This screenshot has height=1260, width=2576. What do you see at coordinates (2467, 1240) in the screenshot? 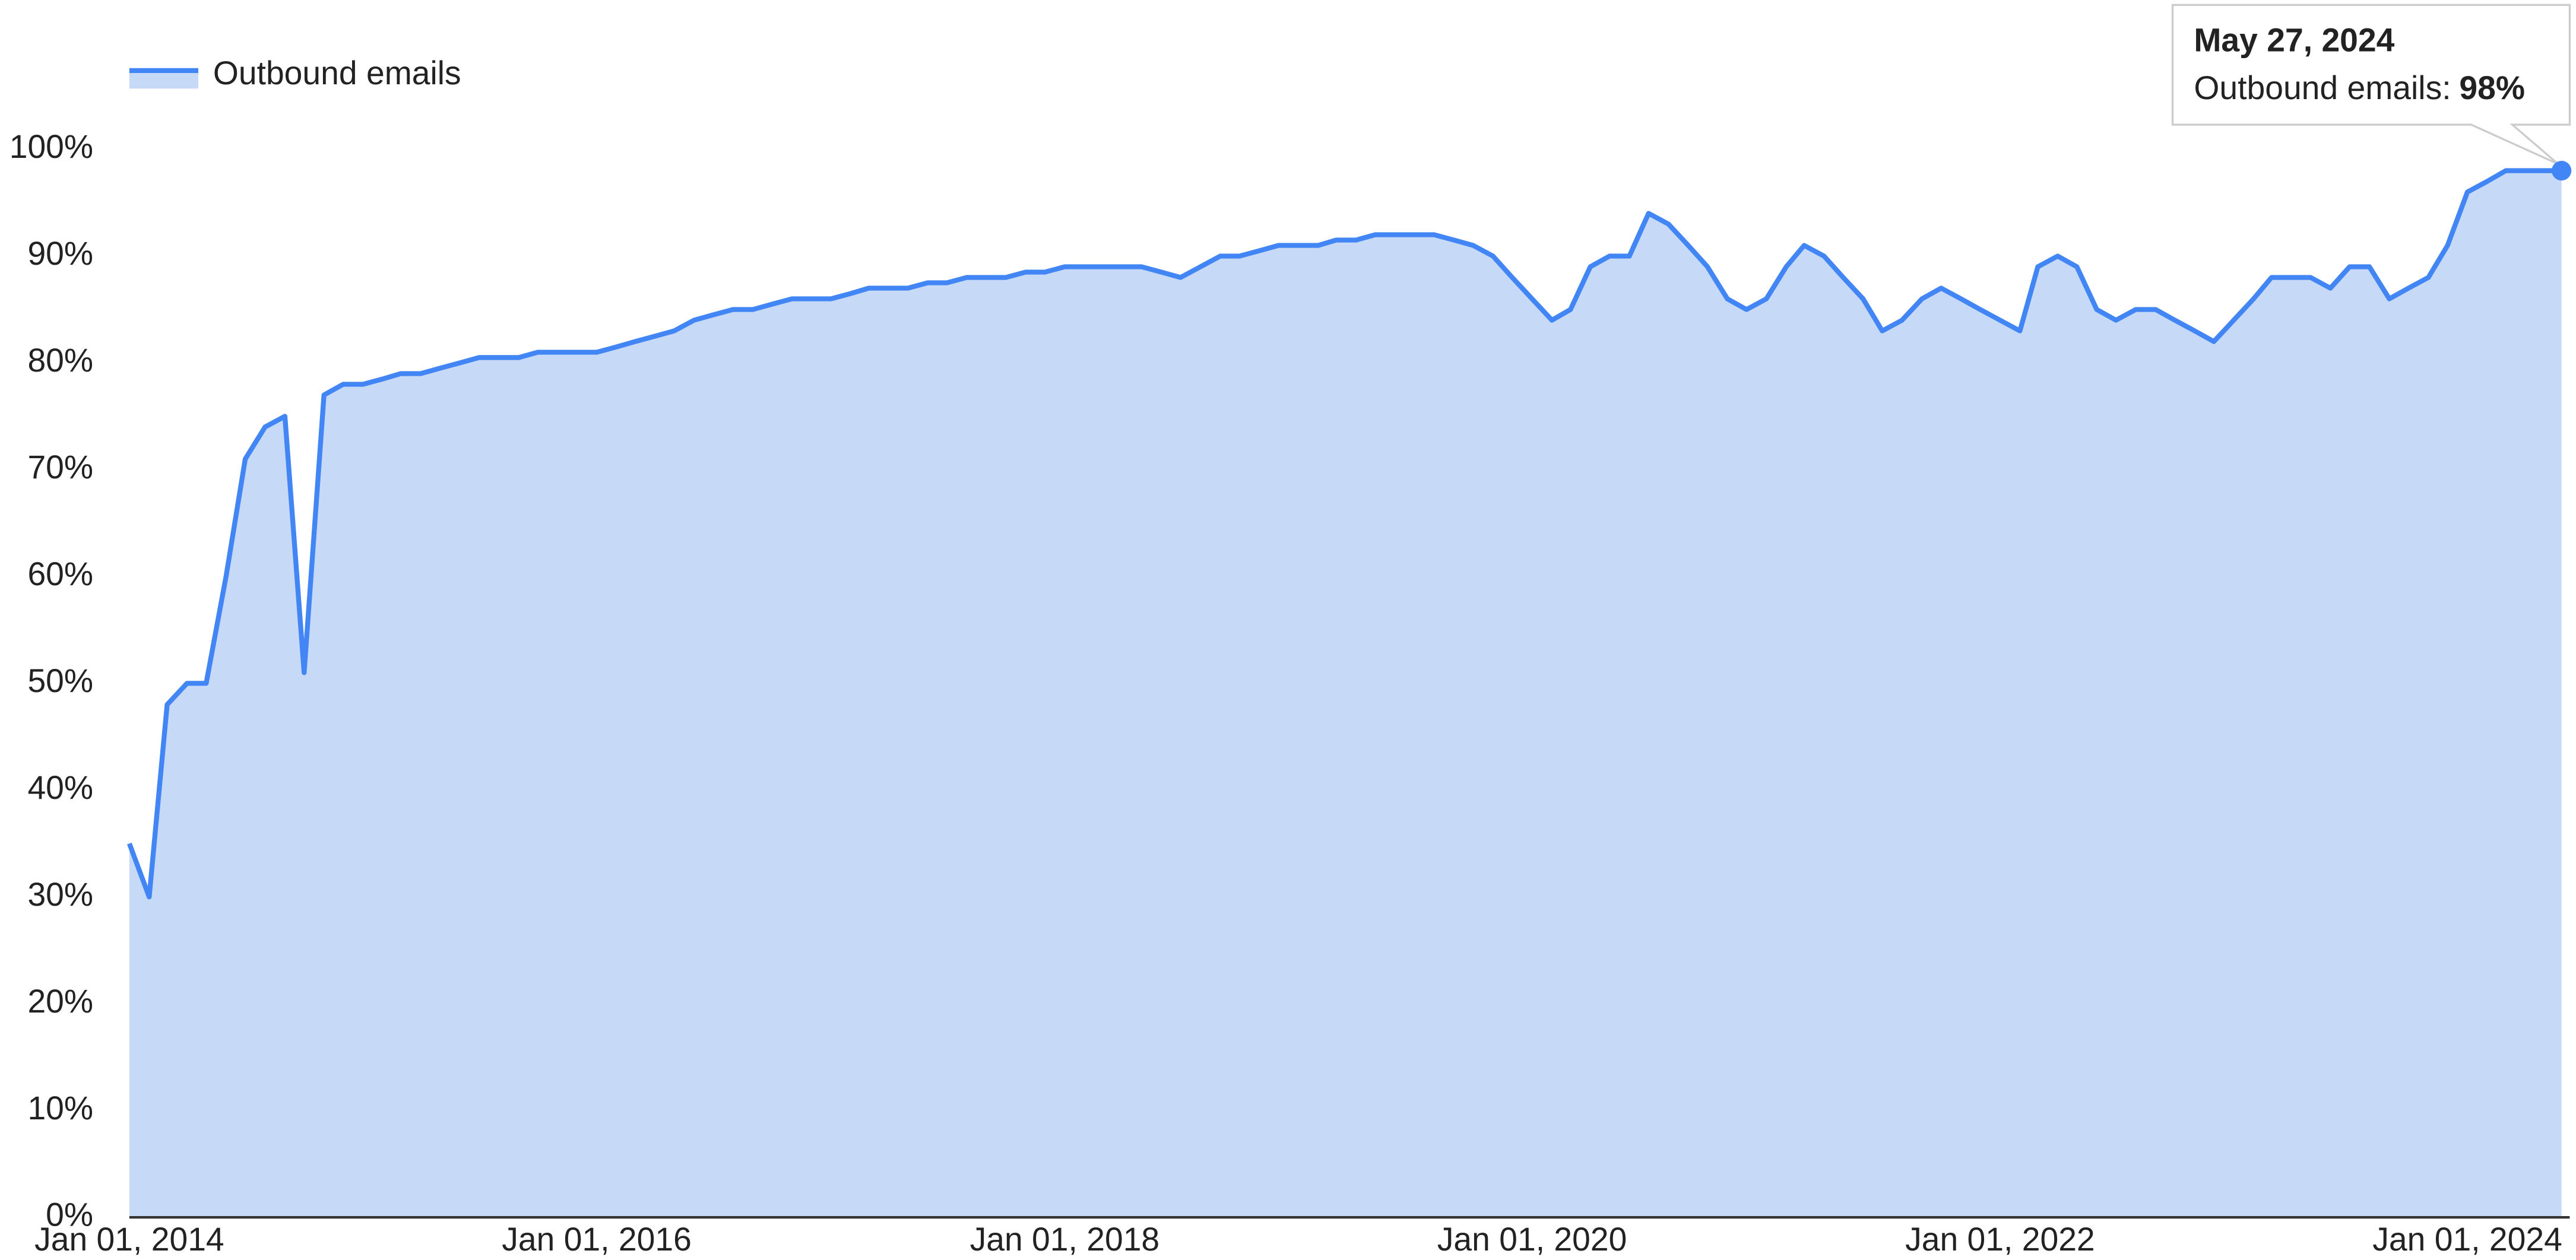
I see `x-tick-label: Jan 01, 2024` at bounding box center [2467, 1240].